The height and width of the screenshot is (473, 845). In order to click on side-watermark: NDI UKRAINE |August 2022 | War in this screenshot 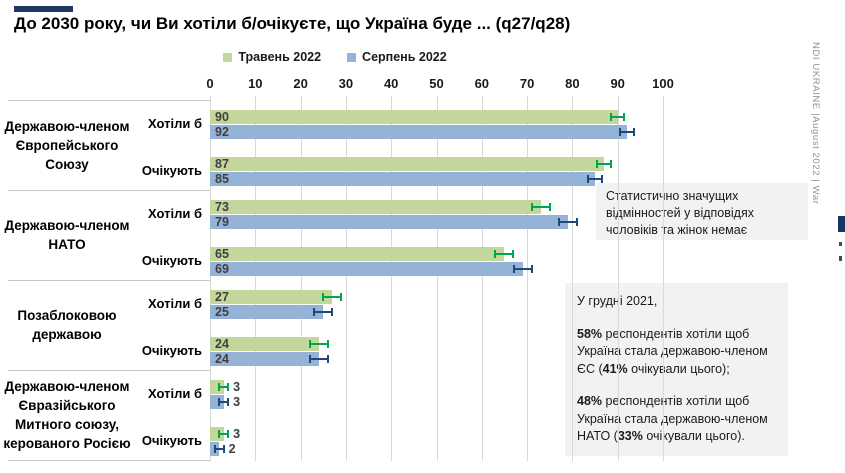, I will do `click(815, 123)`.